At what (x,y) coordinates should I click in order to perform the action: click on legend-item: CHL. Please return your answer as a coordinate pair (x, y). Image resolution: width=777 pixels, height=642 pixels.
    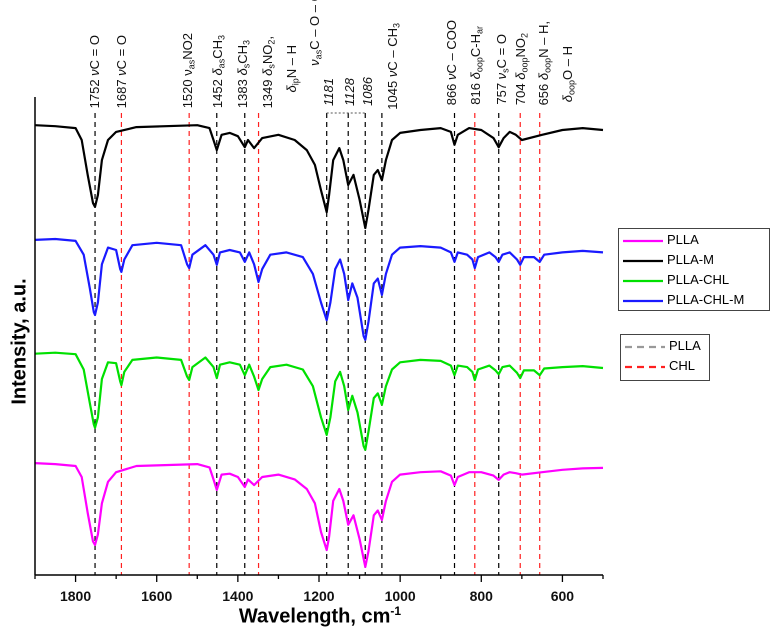
    Looking at the image, I should click on (665, 366).